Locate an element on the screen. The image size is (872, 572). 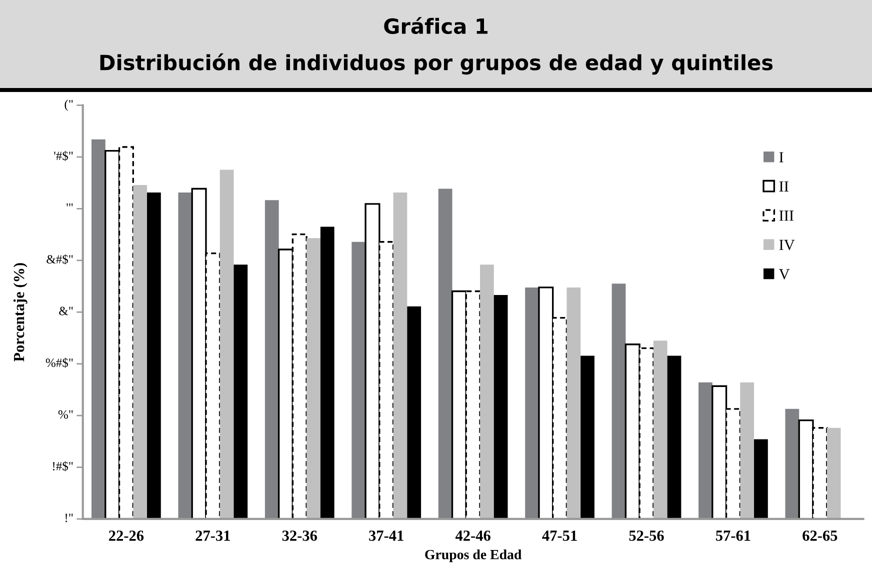
chart-subtitle: Distribución de individuos por grupos de edad y quintiles is located at coordinates (436, 64).